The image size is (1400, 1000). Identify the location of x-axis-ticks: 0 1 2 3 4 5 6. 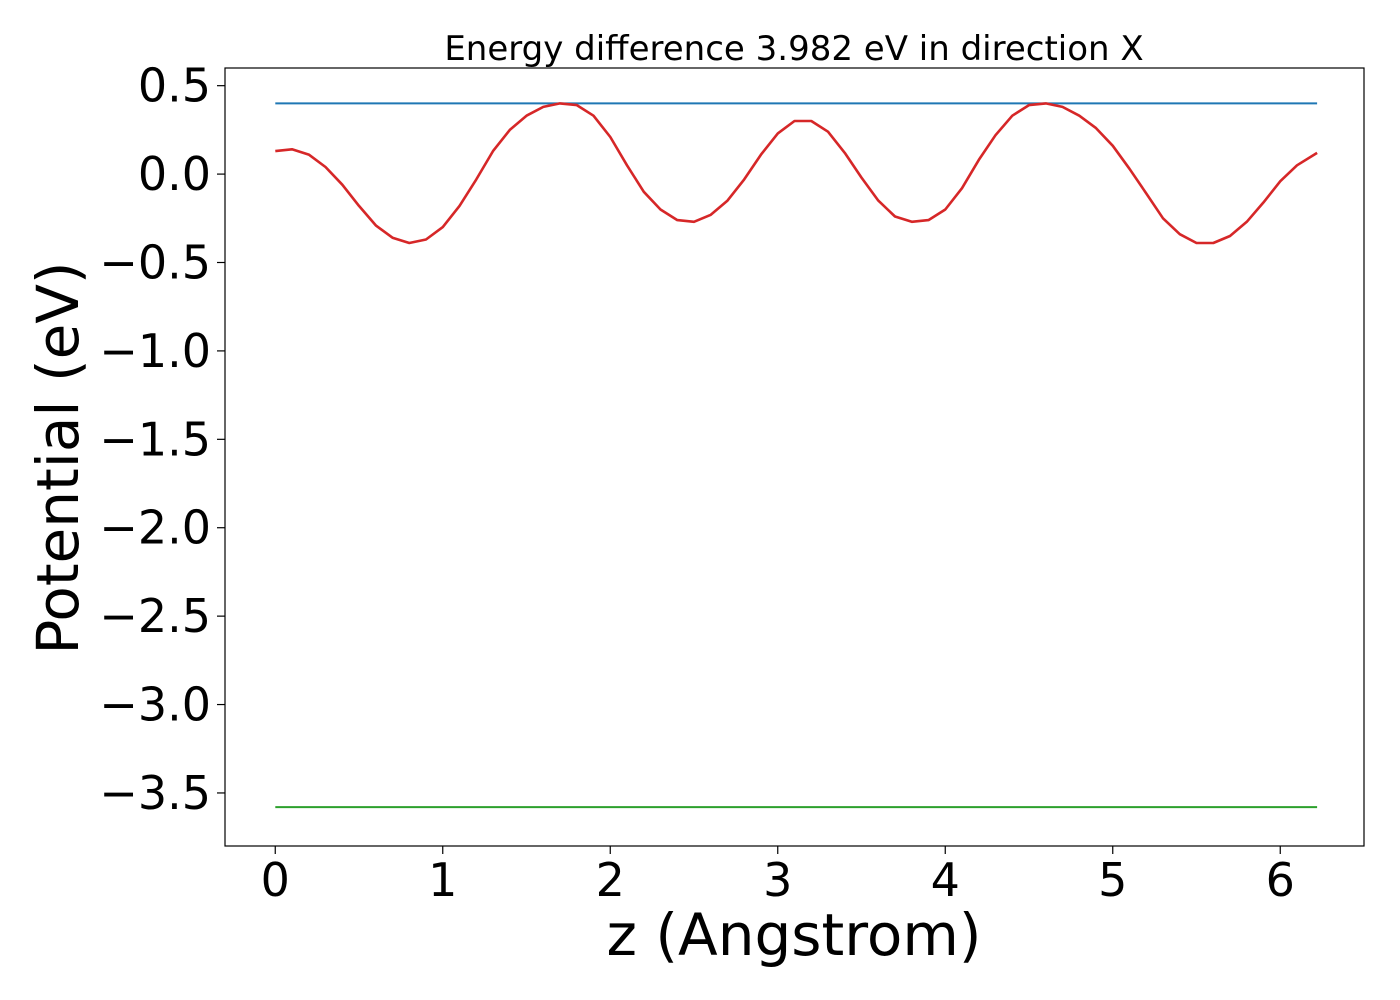
(778, 876).